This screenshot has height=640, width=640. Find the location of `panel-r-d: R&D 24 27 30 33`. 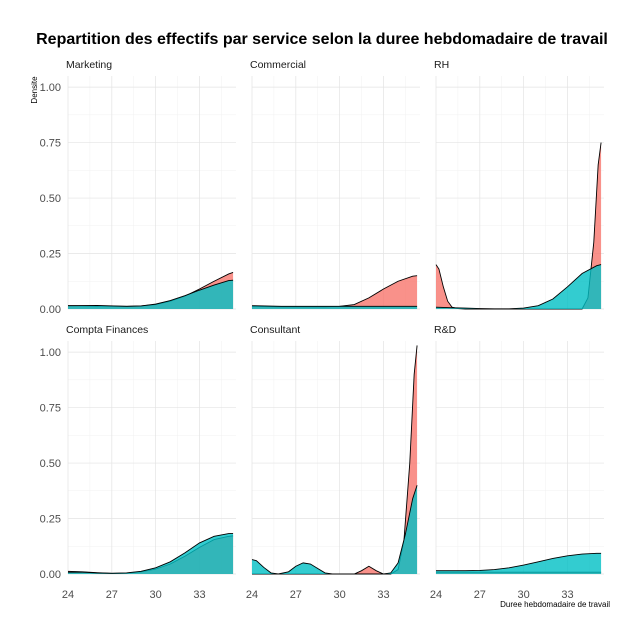

panel-r-d: R&D 24 27 30 33 is located at coordinates (517, 462).